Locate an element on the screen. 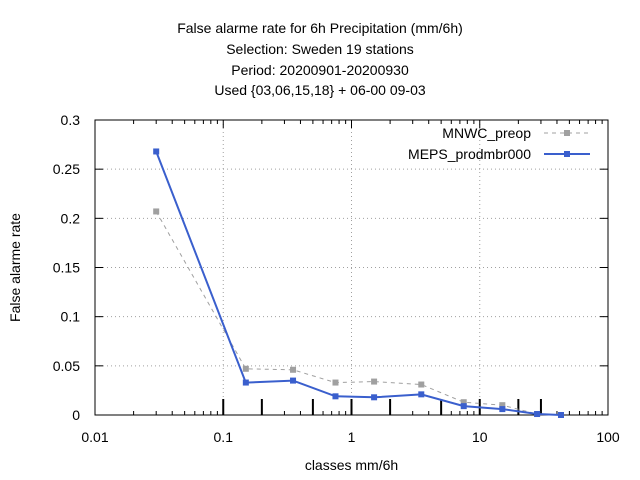 The image size is (640, 480). chart-title-line-2: Selection: Sweden 19 stations is located at coordinates (320, 49).